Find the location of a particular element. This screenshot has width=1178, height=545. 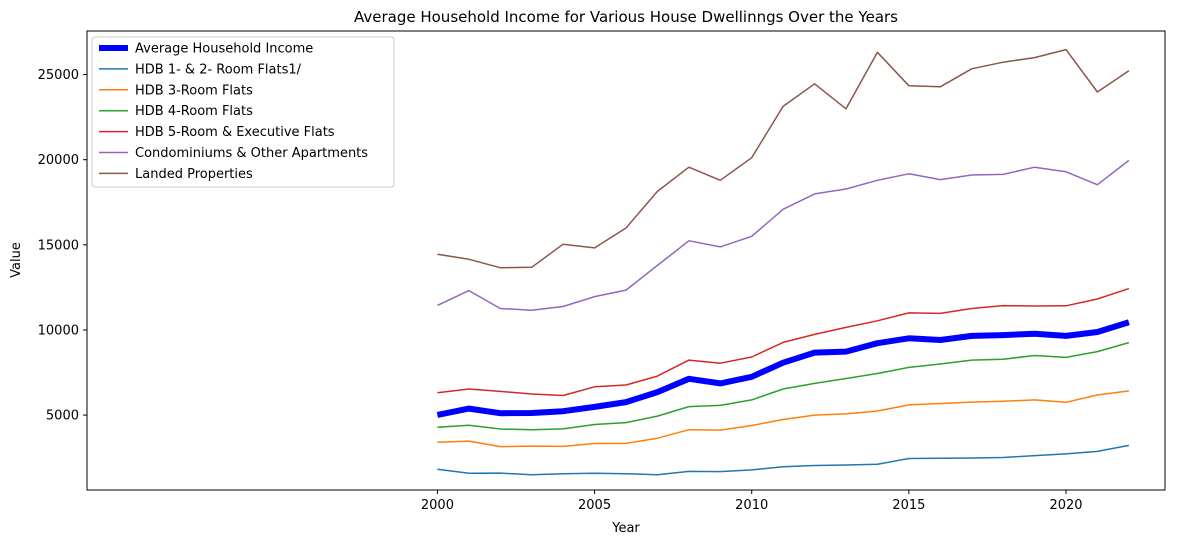

y-tick-label-0: 5000 is located at coordinates (62, 416).